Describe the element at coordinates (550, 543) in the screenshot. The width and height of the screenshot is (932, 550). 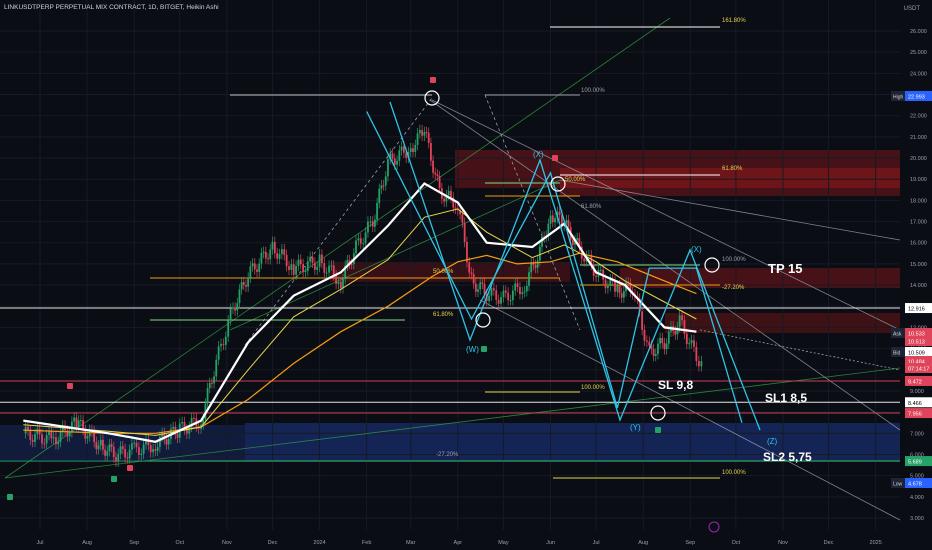
I see `x-tick-label: Jun` at that location.